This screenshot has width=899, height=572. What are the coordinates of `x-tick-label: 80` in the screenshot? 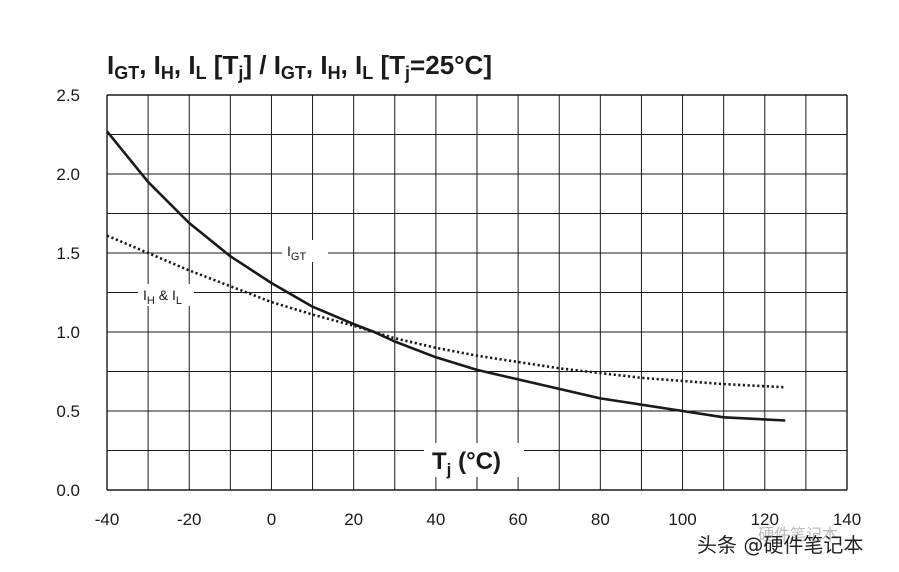 It's located at (600, 519).